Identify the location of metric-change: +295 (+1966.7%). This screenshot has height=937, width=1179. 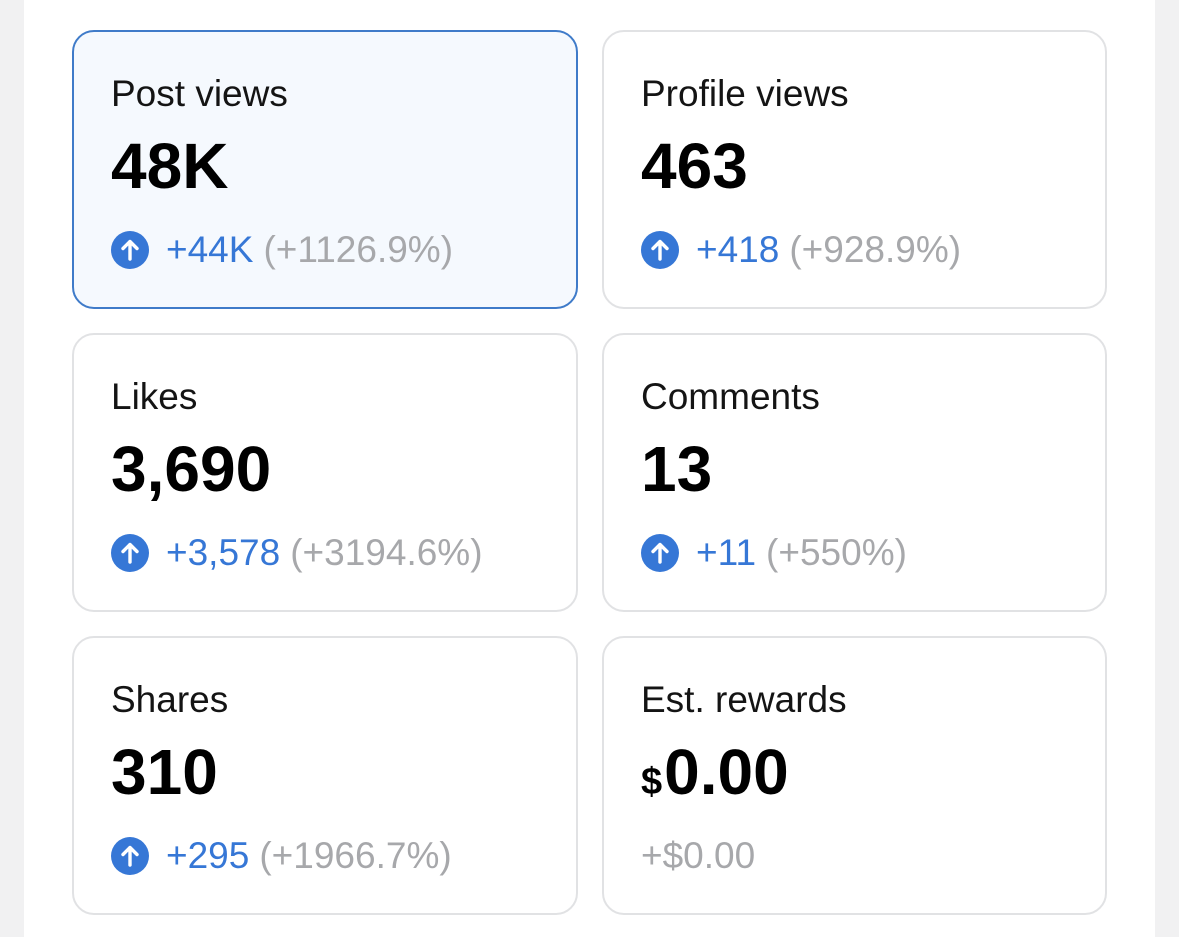
(281, 856).